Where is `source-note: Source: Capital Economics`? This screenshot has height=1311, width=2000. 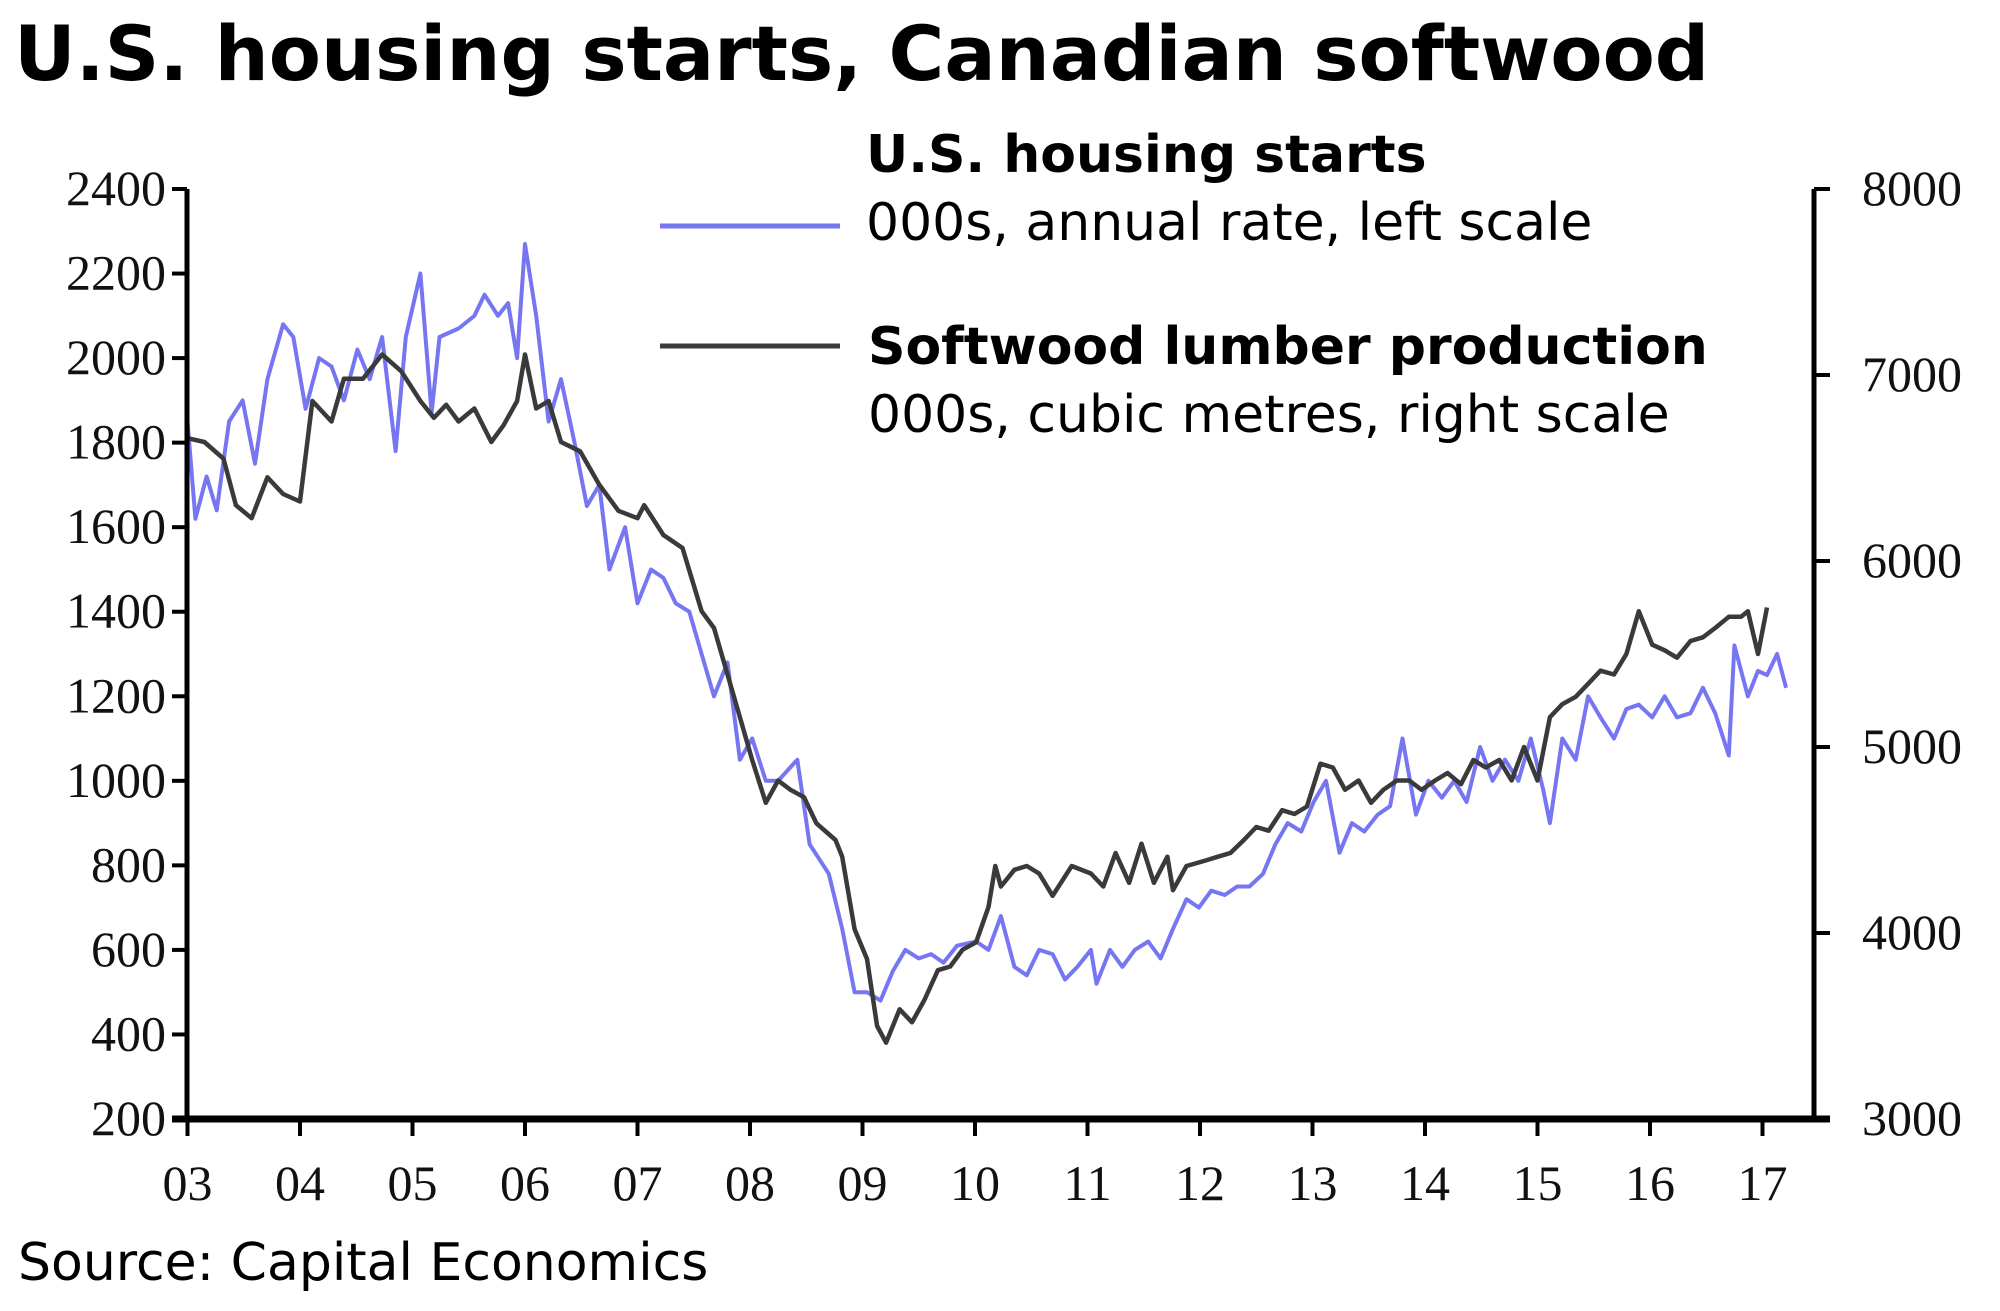
source-note: Source: Capital Economics is located at coordinates (363, 1263).